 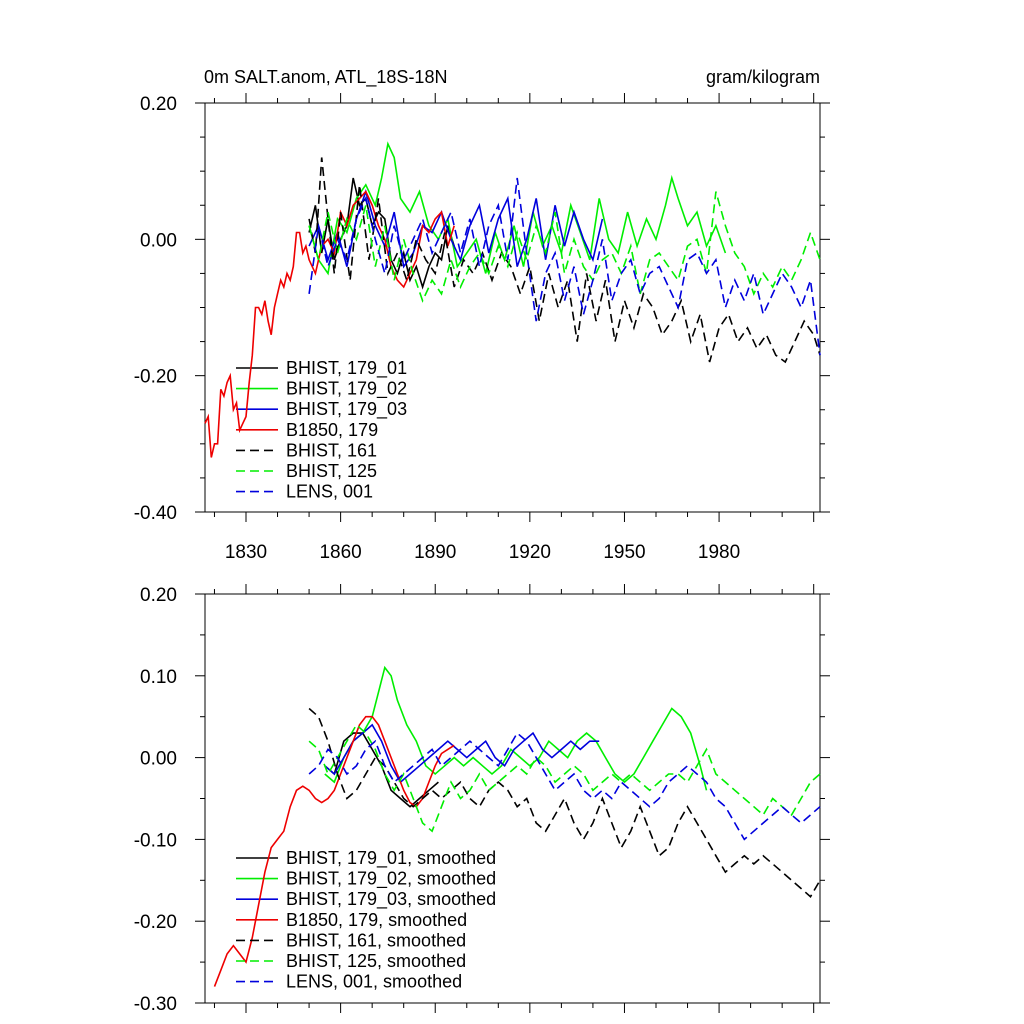 What do you see at coordinates (391, 899) in the screenshot?
I see `legend-label: BHIST, 179_03, smoothed` at bounding box center [391, 899].